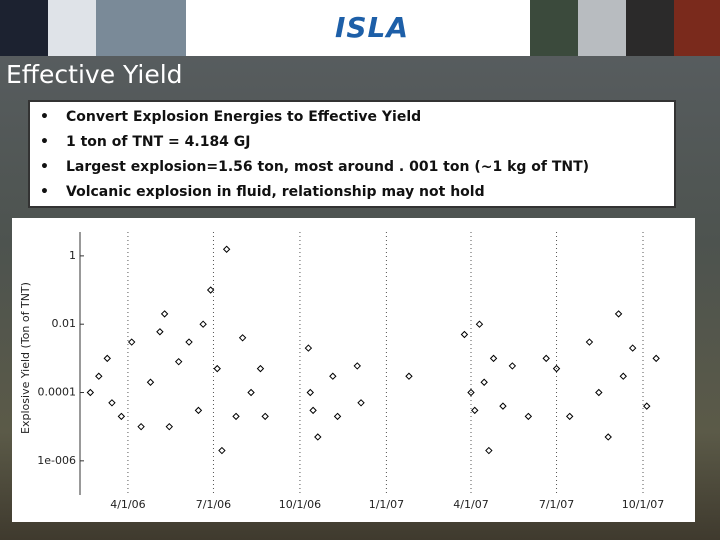  What do you see at coordinates (72, 255) in the screenshot?
I see `y-tick-label: 1` at bounding box center [72, 255].